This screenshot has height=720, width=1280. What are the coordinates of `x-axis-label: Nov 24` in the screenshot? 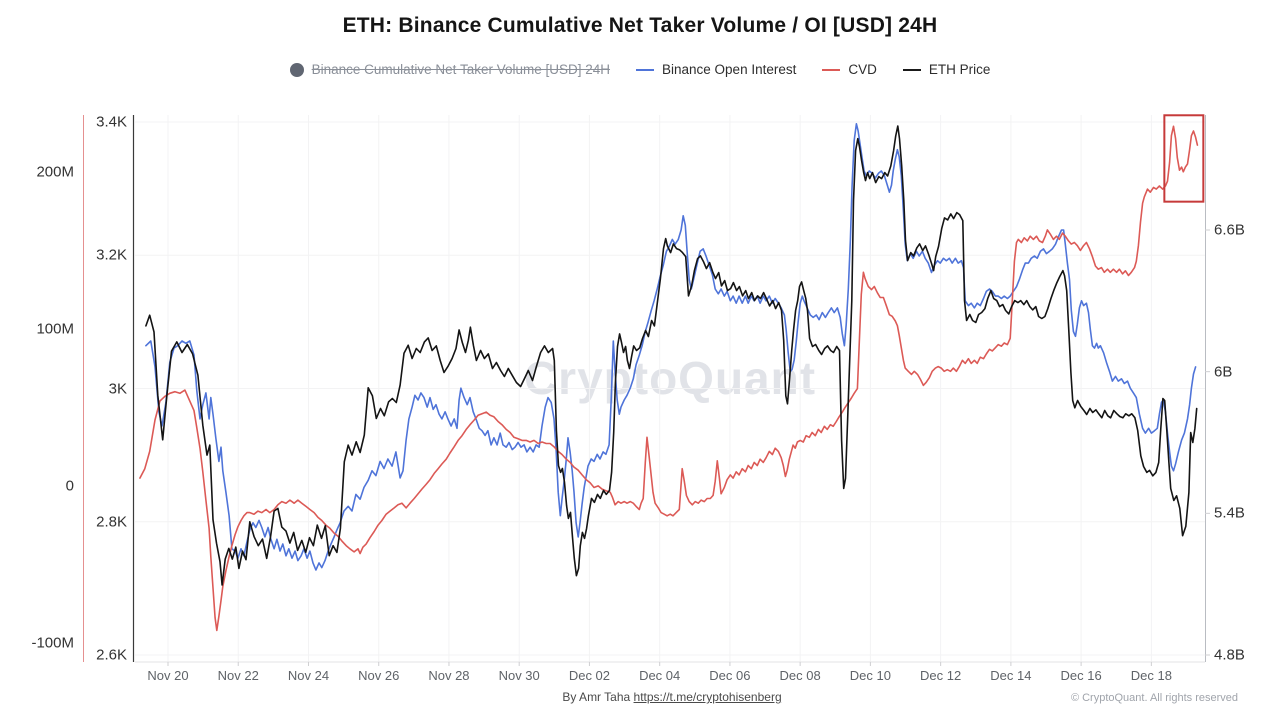 It's located at (308, 675).